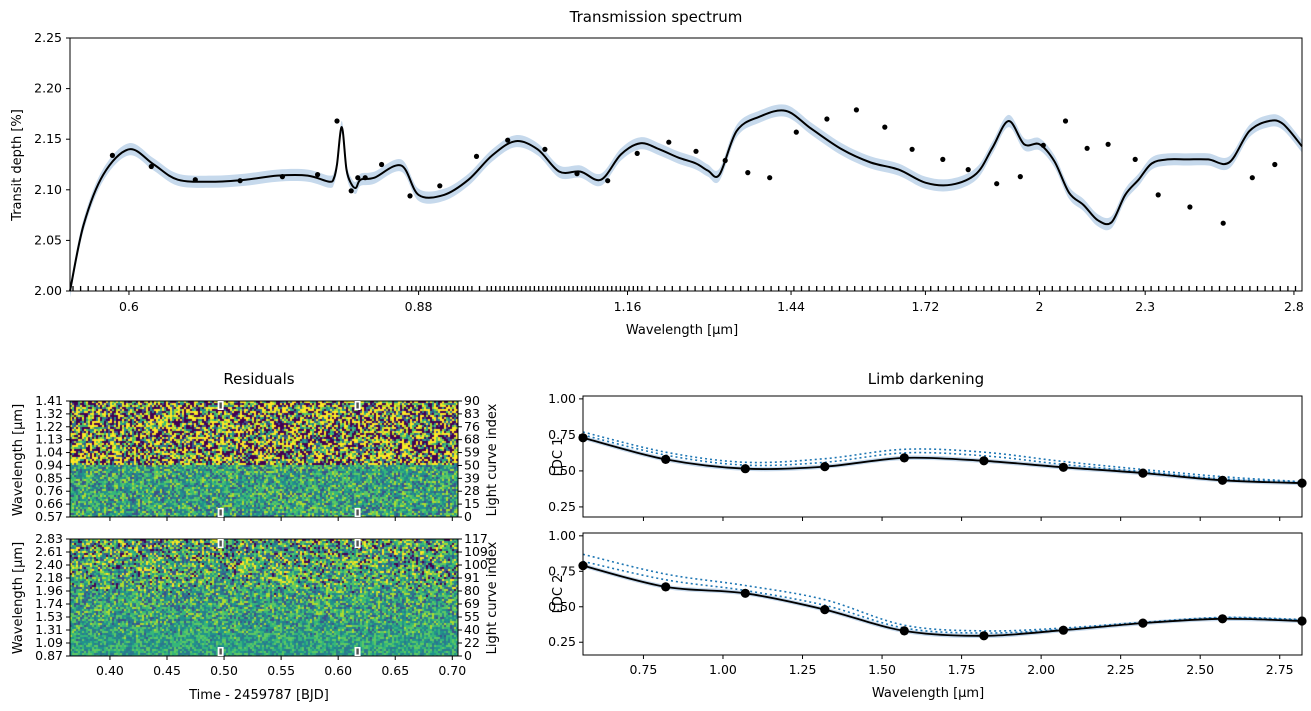 This screenshot has height=711, width=1311. I want to click on residuals-right-tick-label: 76, so click(472, 426).